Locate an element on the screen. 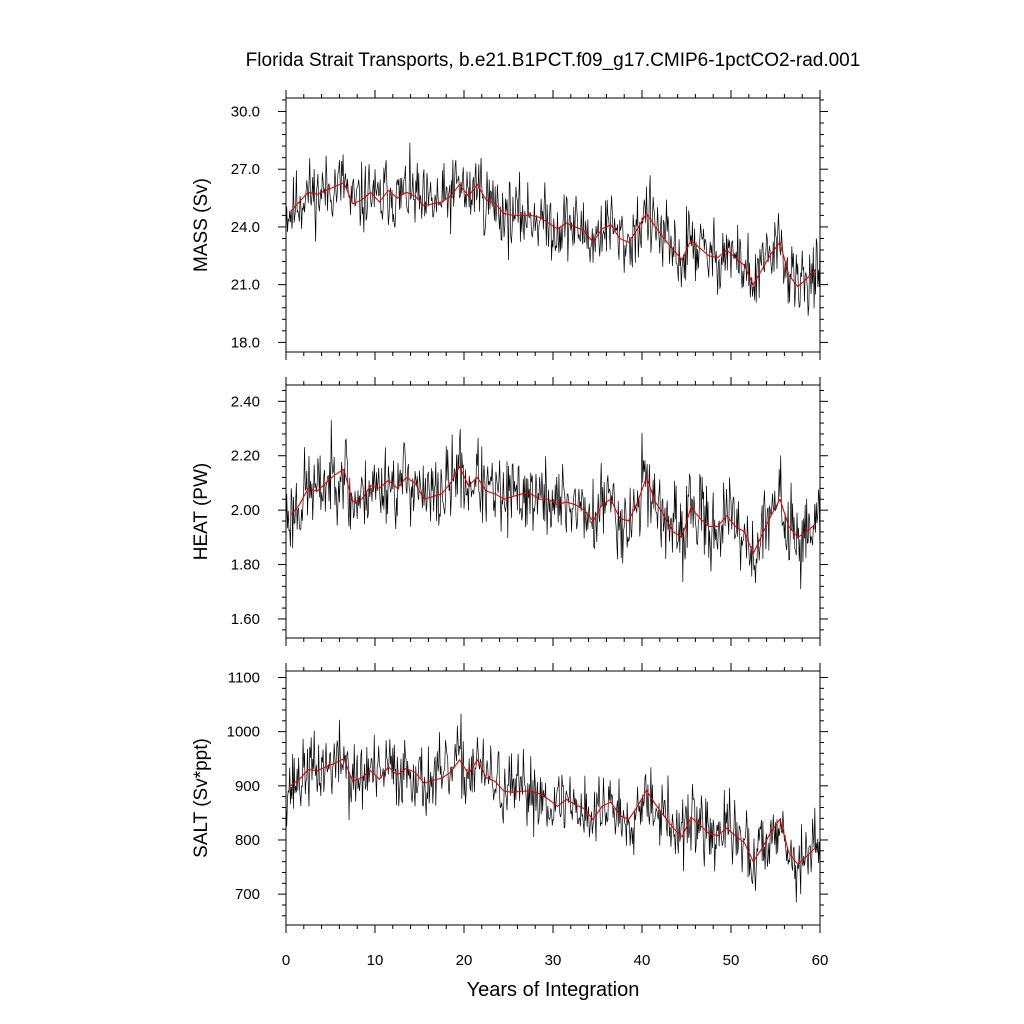 The width and height of the screenshot is (1024, 1024). heat-y-tick-label: 2.40 is located at coordinates (245, 401).